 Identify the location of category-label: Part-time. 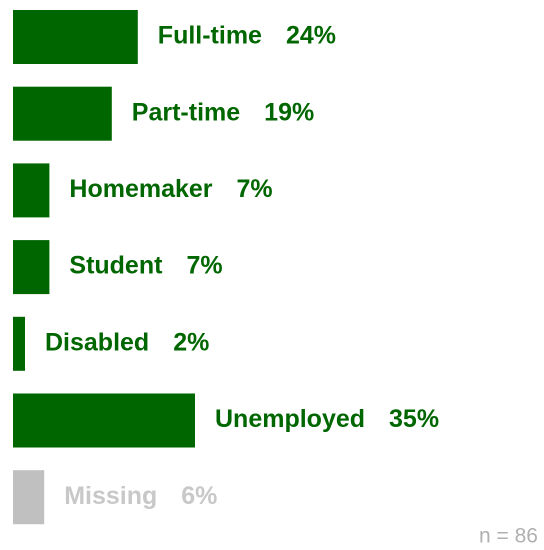
(186, 112).